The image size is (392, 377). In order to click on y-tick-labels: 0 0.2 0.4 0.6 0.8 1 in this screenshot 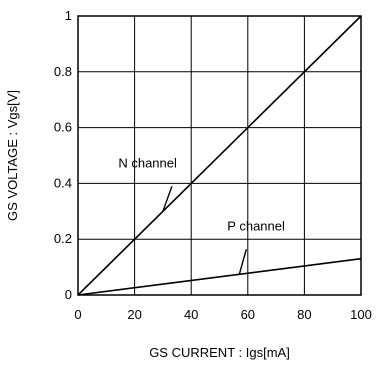, I will do `click(63, 155)`.